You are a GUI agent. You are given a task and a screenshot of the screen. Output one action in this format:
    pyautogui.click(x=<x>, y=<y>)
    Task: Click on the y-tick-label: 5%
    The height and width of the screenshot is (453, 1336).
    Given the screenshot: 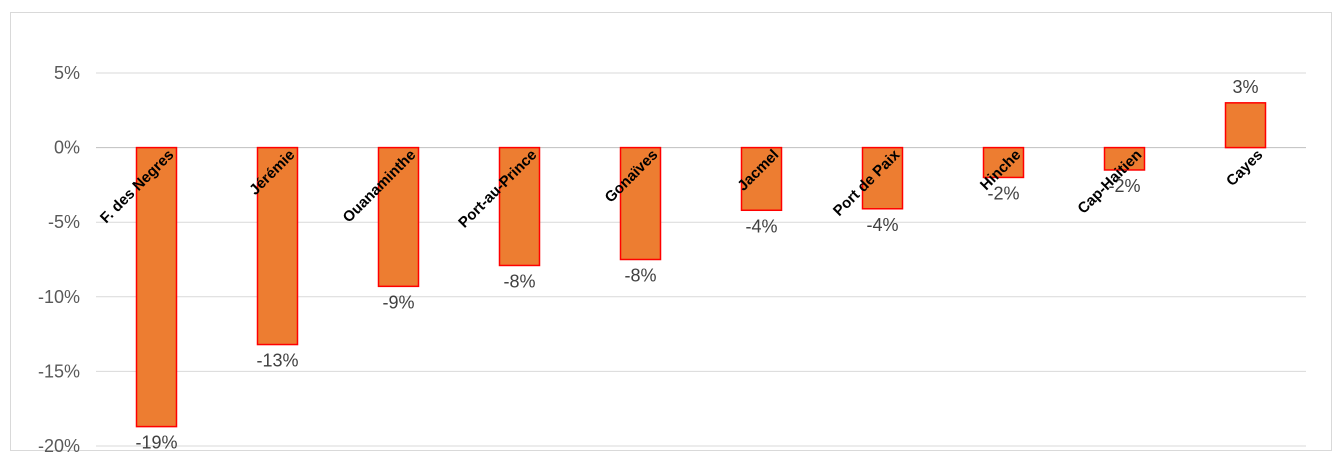 What is the action you would take?
    pyautogui.click(x=67, y=73)
    